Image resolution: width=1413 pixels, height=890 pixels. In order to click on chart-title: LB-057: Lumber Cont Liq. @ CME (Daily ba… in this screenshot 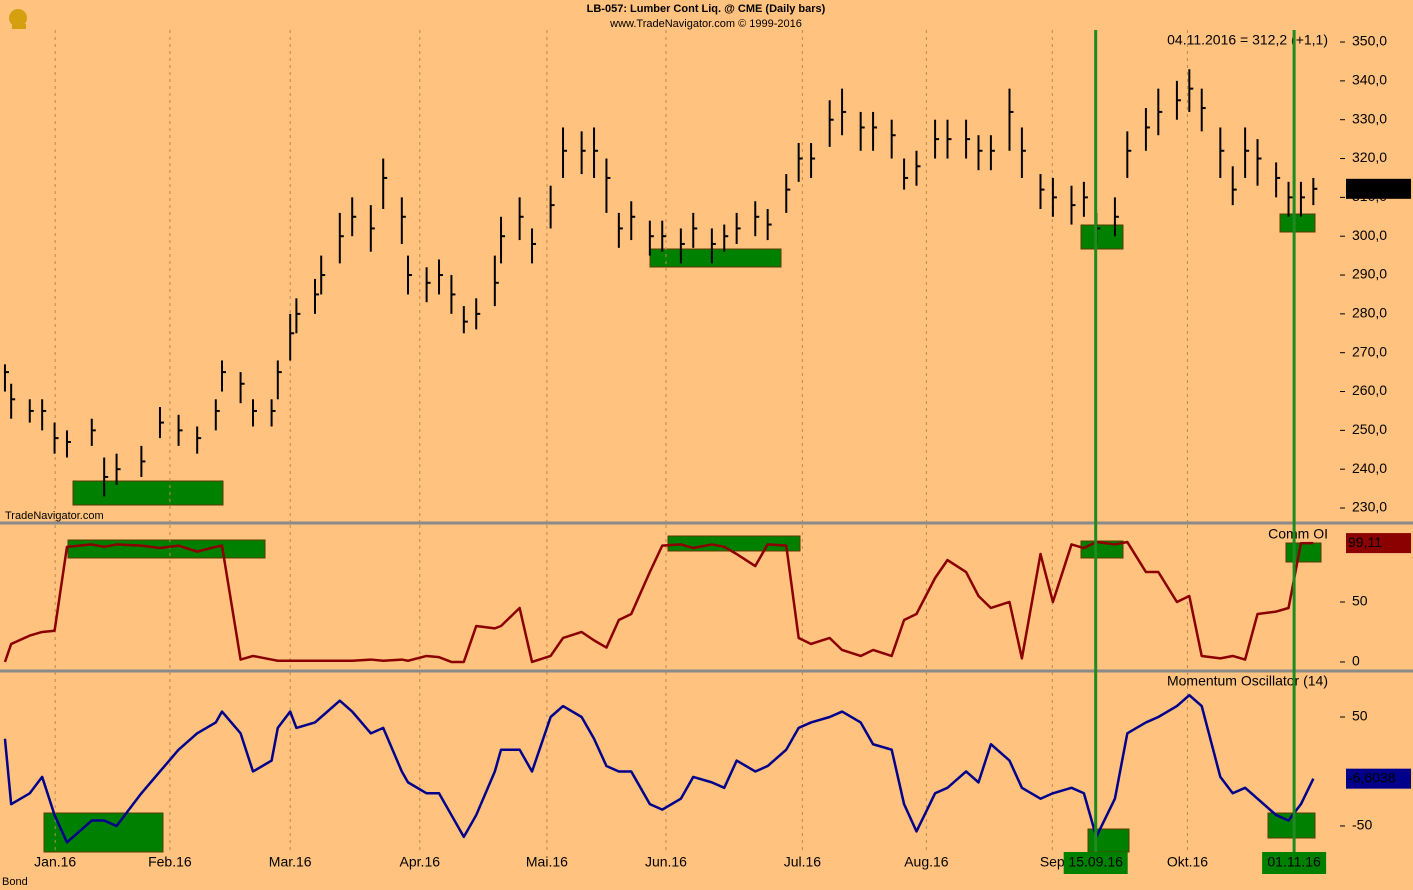, I will do `click(706, 9)`.